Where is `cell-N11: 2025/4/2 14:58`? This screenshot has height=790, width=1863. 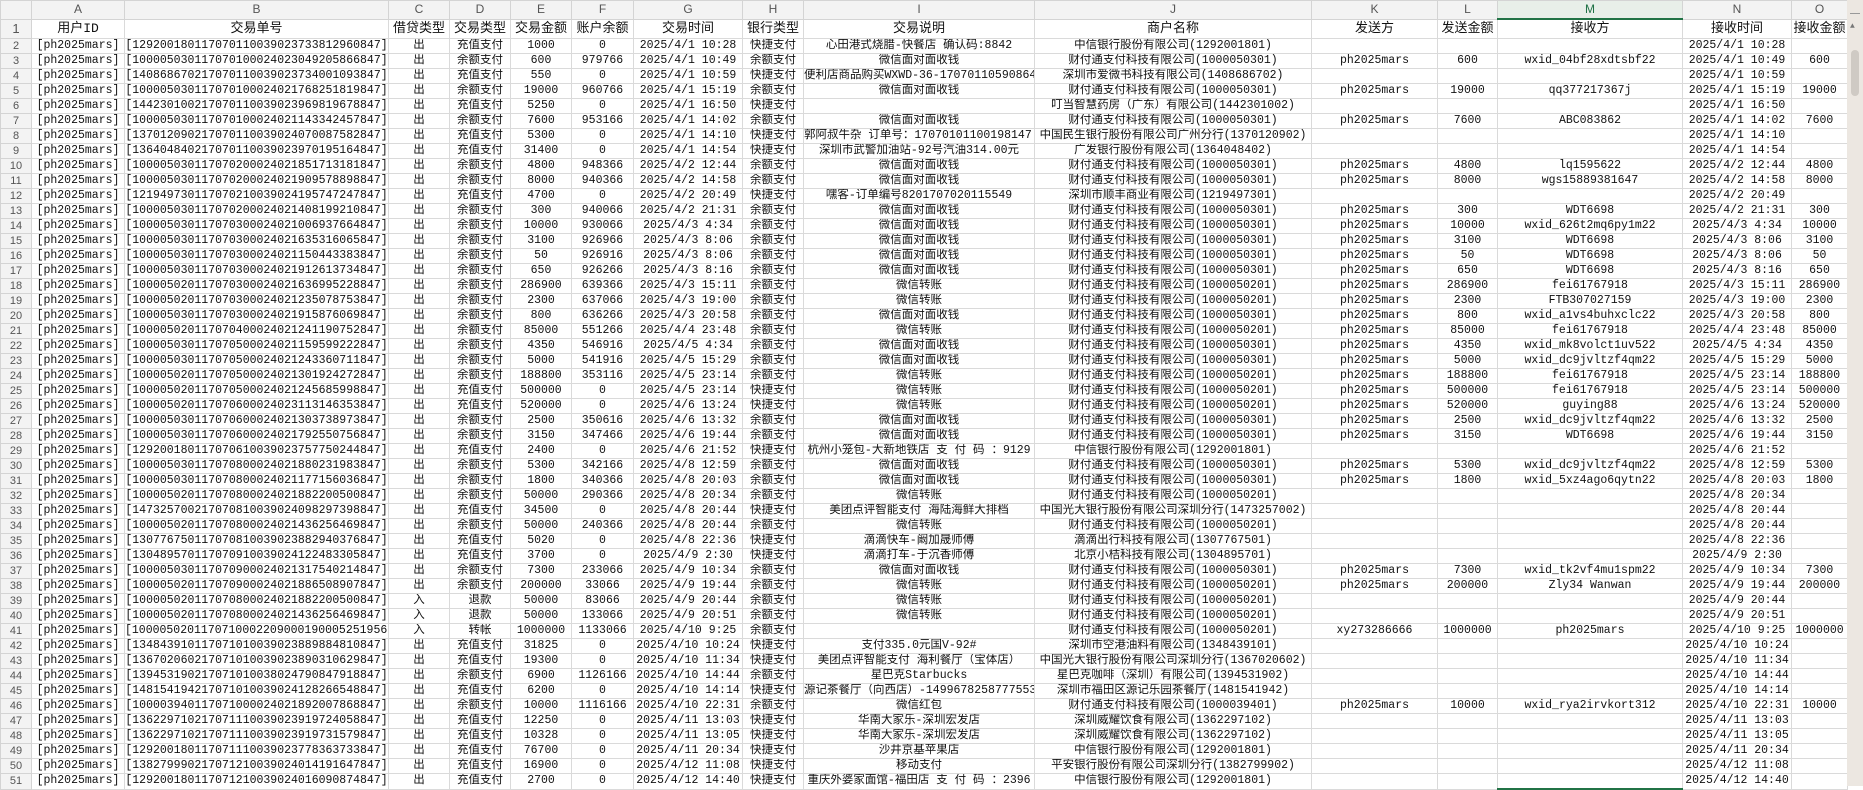
cell-N11: 2025/4/2 14:58 is located at coordinates (1737, 181).